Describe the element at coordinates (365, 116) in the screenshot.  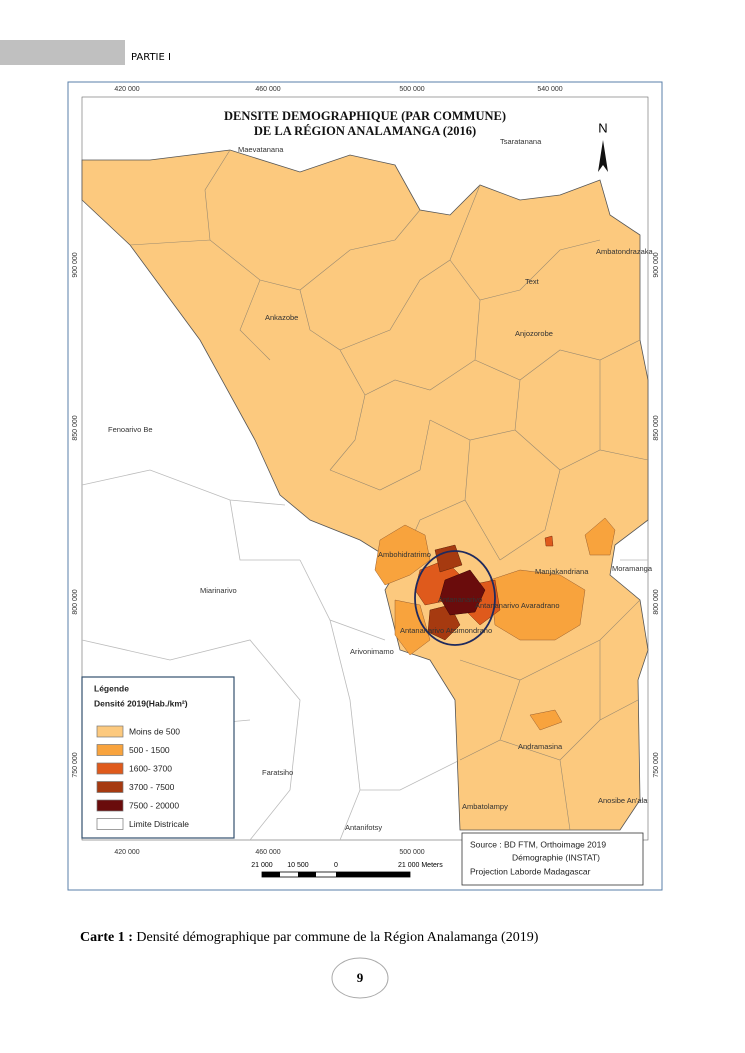
I see `map-title: DENSITE DEMOGRAPHIQUE (PAR COMMUNE)` at that location.